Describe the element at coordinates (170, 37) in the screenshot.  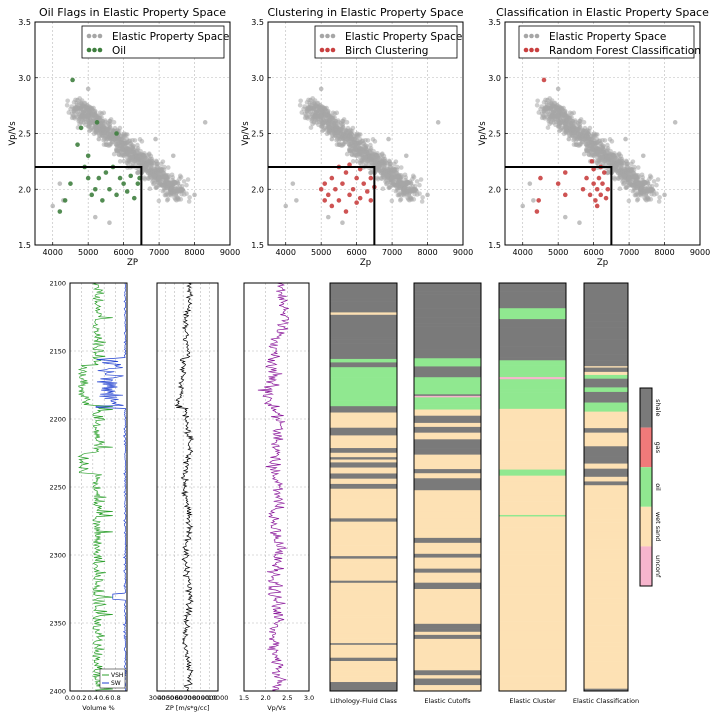
I see `legend-label: Elastic Property Space` at that location.